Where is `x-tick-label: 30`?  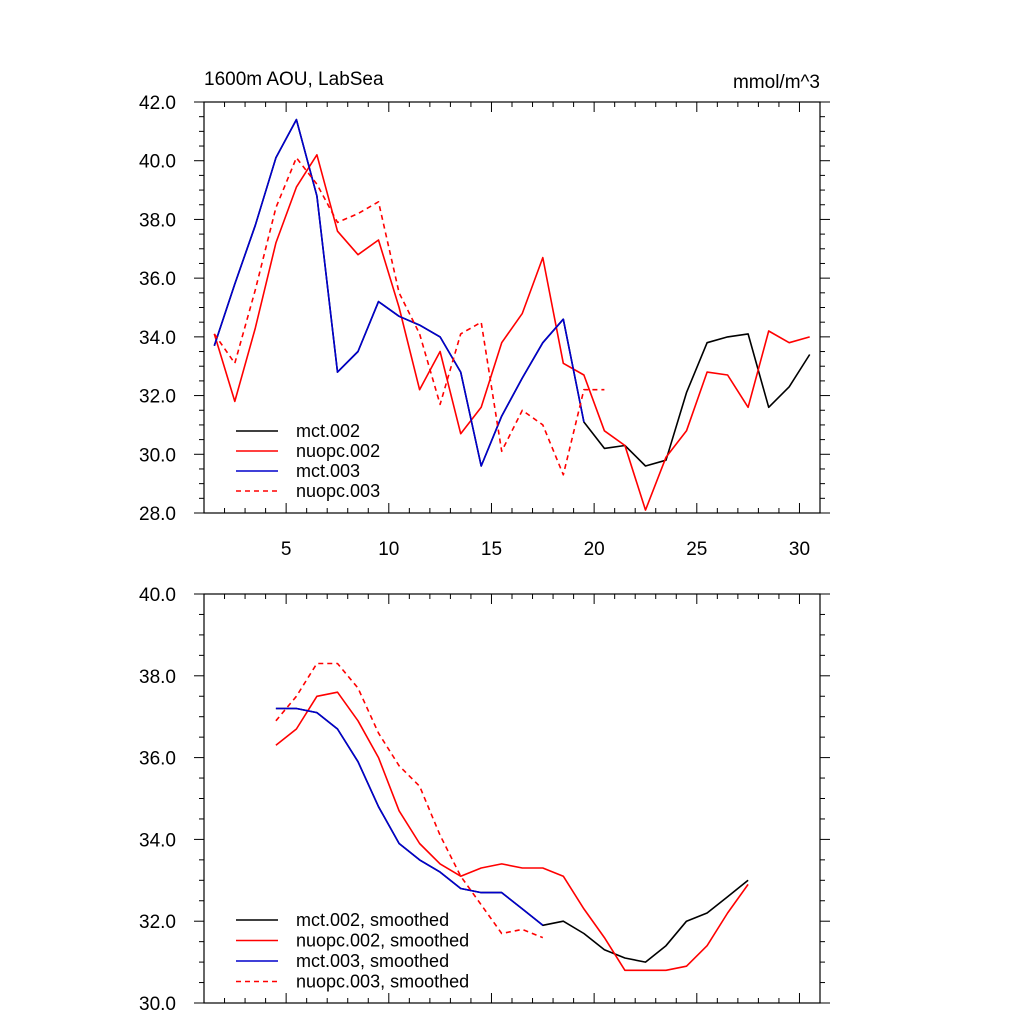
x-tick-label: 30 is located at coordinates (799, 549).